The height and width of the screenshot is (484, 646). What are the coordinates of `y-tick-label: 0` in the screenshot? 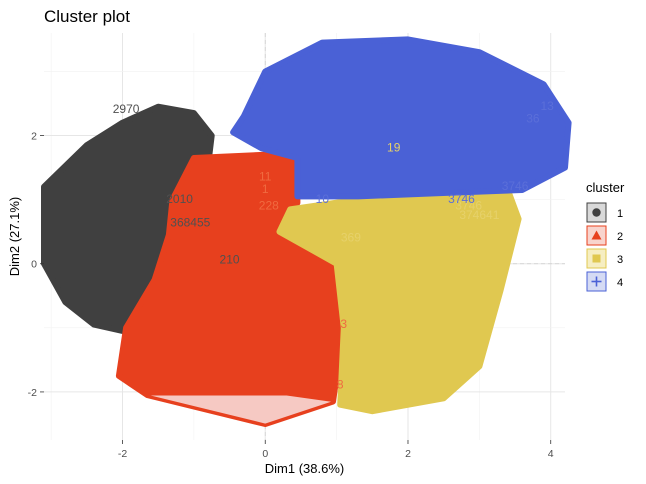 It's located at (34, 265).